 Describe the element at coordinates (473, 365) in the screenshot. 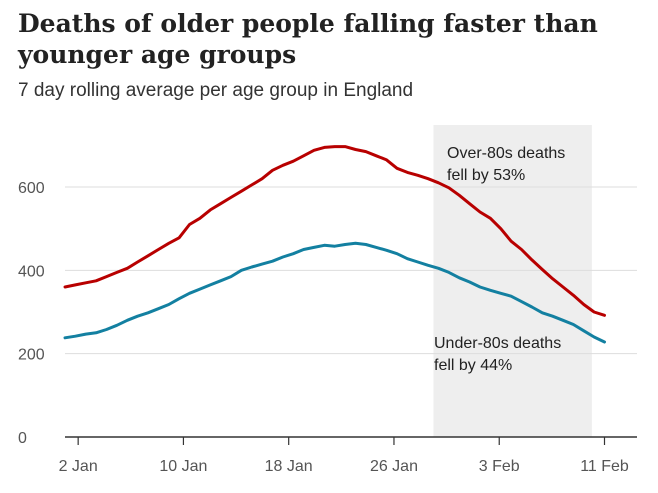

I see `annotation-under80: fell by 44%` at that location.